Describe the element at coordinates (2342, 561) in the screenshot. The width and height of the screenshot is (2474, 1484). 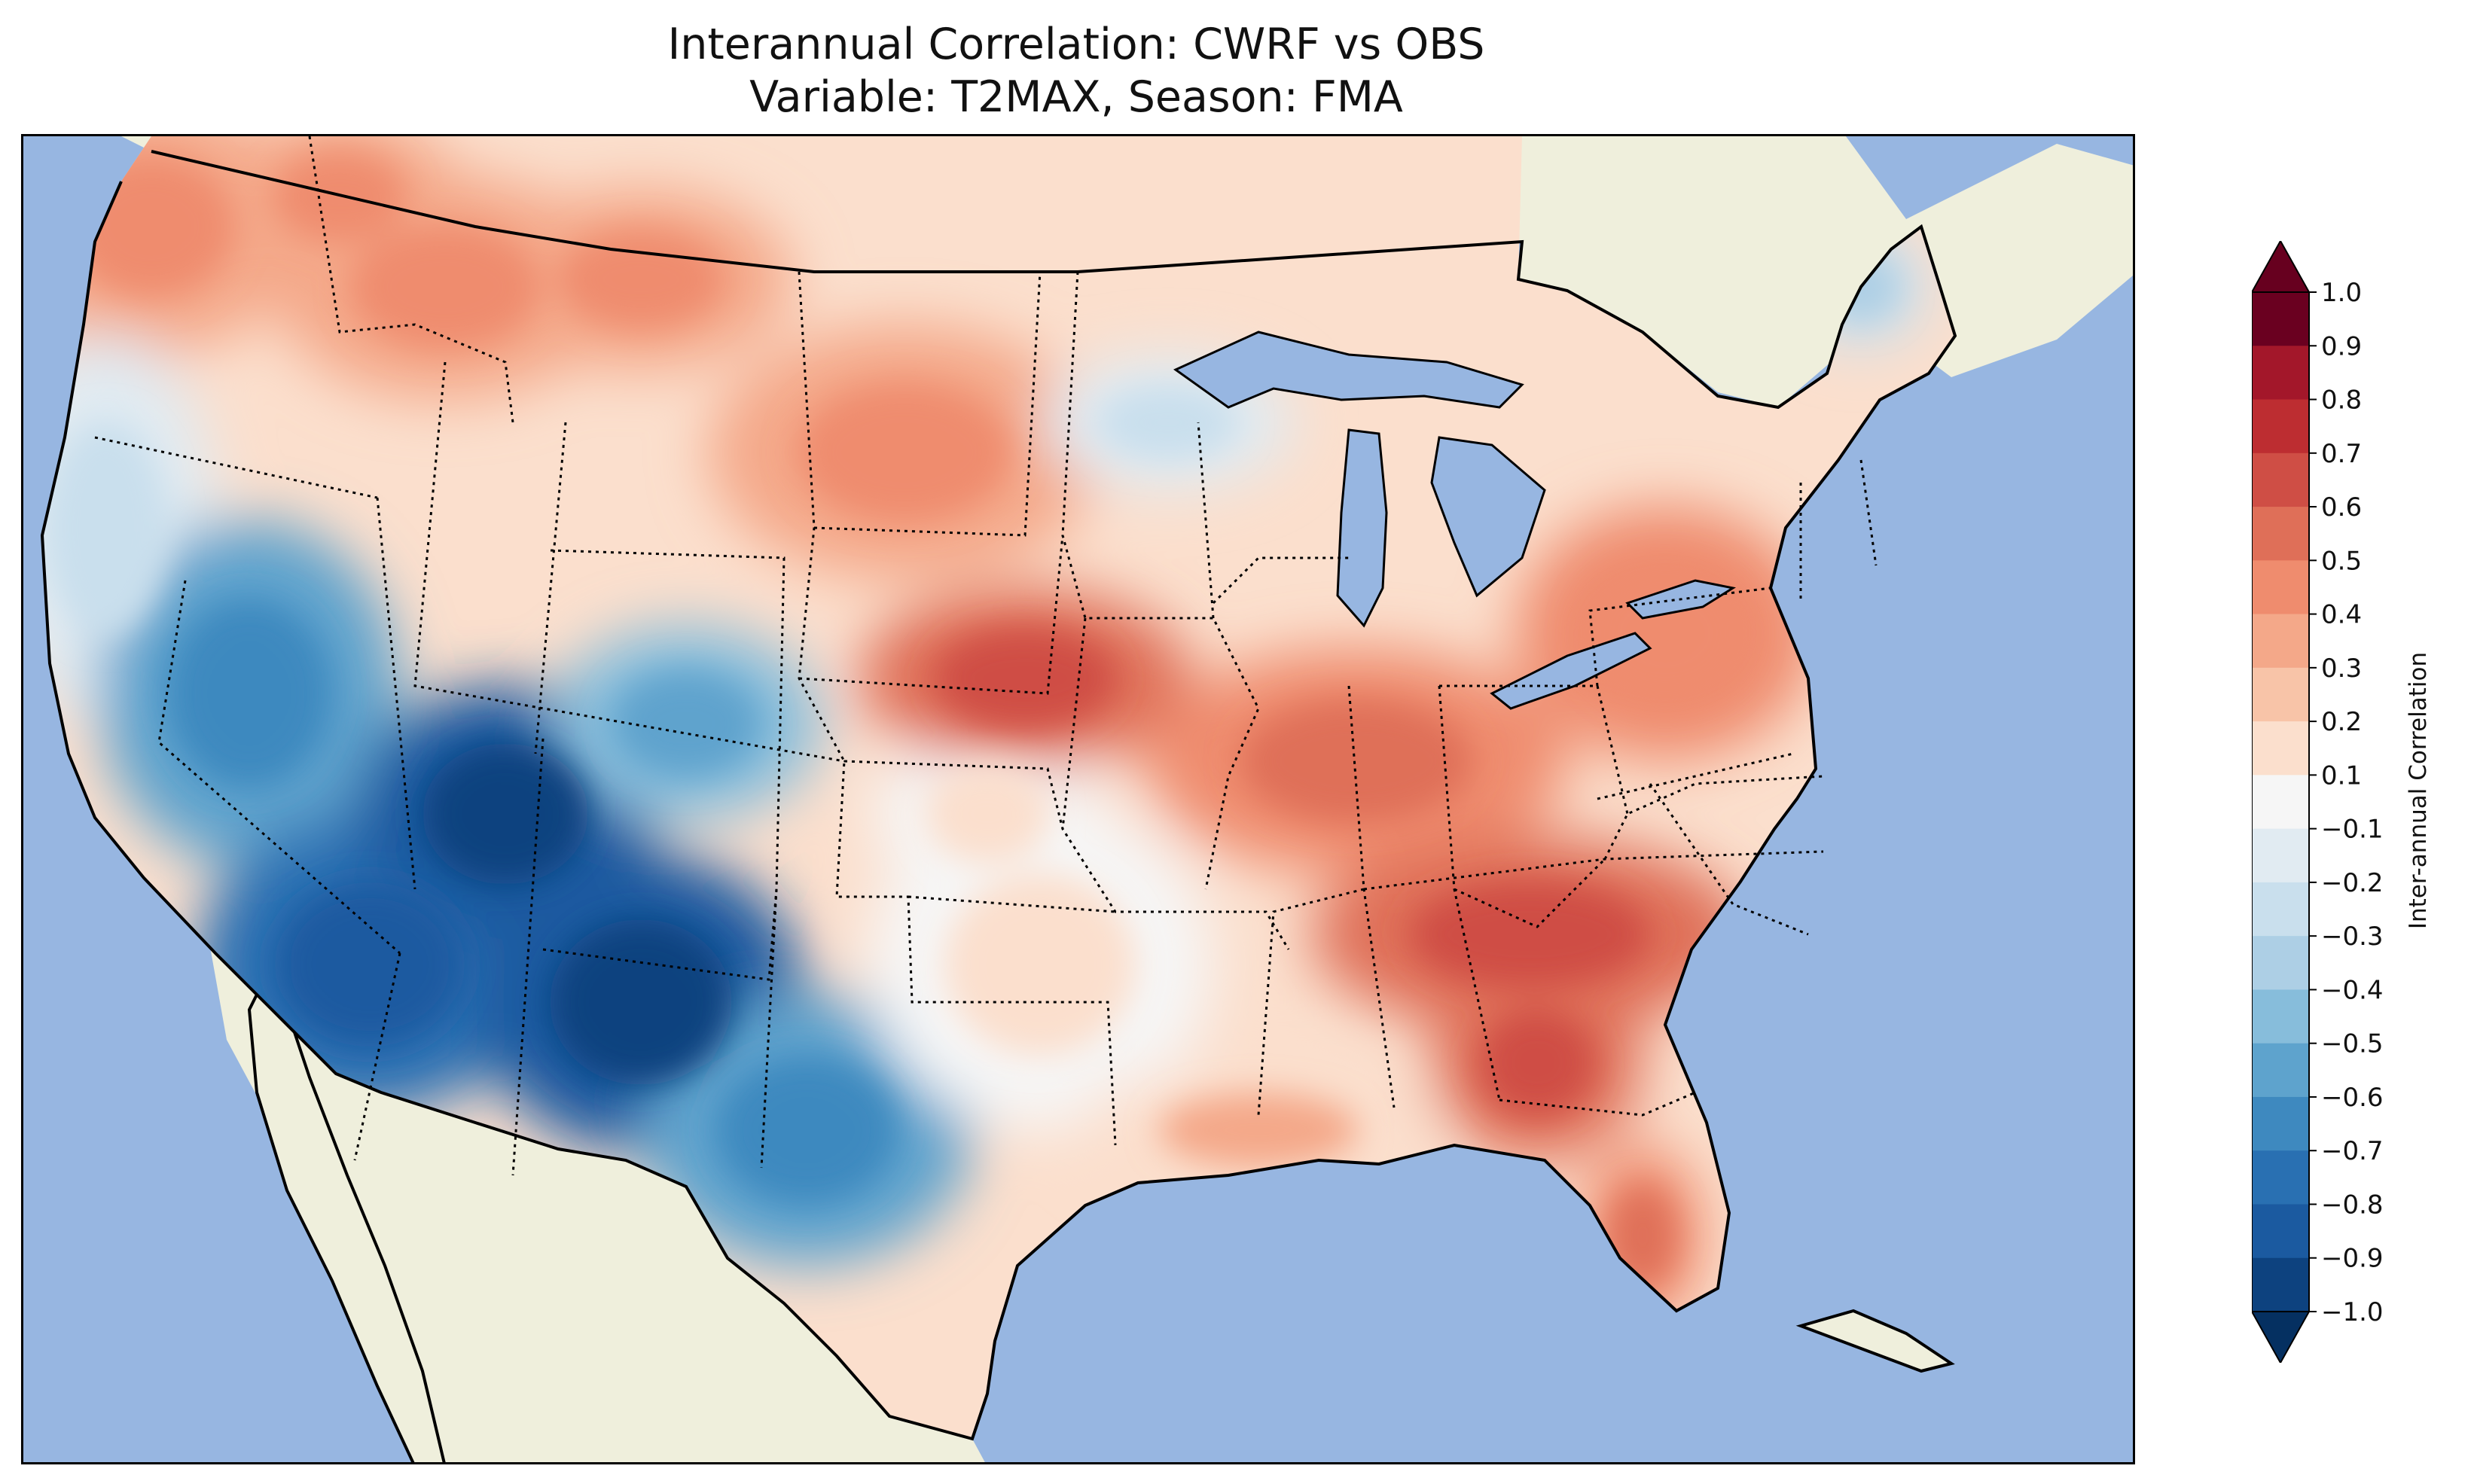
I see `colorbar-tick-label: 0.5` at that location.